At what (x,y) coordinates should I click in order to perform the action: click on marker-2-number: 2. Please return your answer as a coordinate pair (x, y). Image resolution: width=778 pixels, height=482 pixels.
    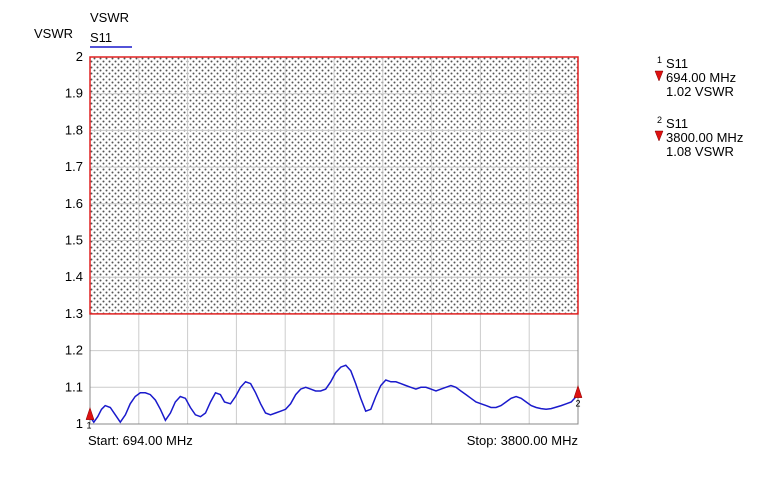
    Looking at the image, I should click on (659, 120).